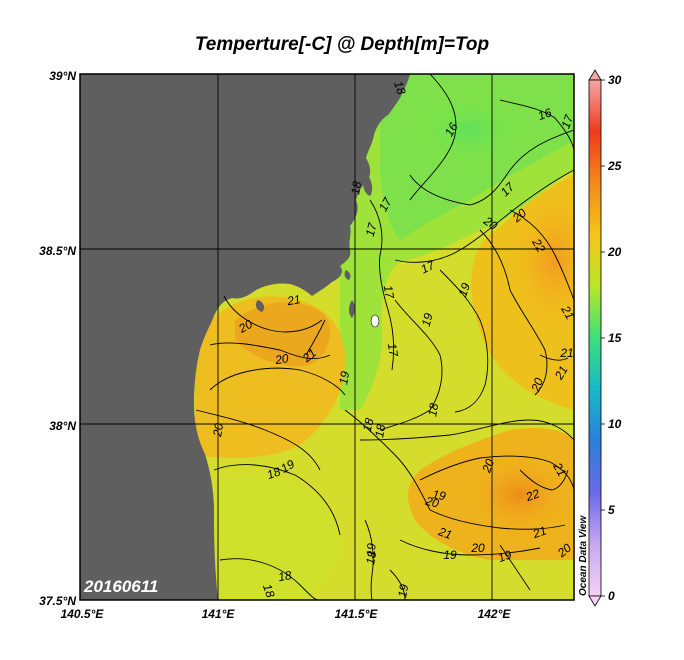  I want to click on map-title: Temperture[-C] @ Depth[m]=Top, so click(342, 44).